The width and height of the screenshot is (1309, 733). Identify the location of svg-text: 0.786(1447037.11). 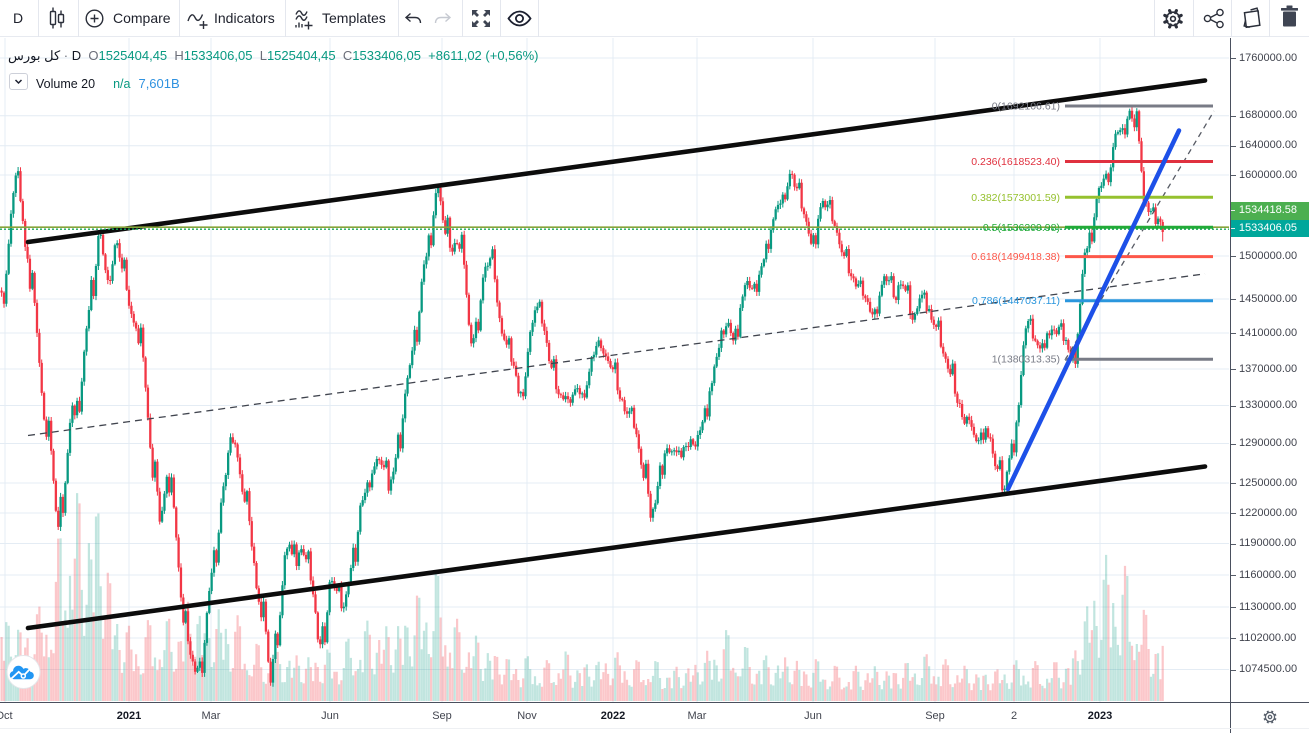
(1016, 301).